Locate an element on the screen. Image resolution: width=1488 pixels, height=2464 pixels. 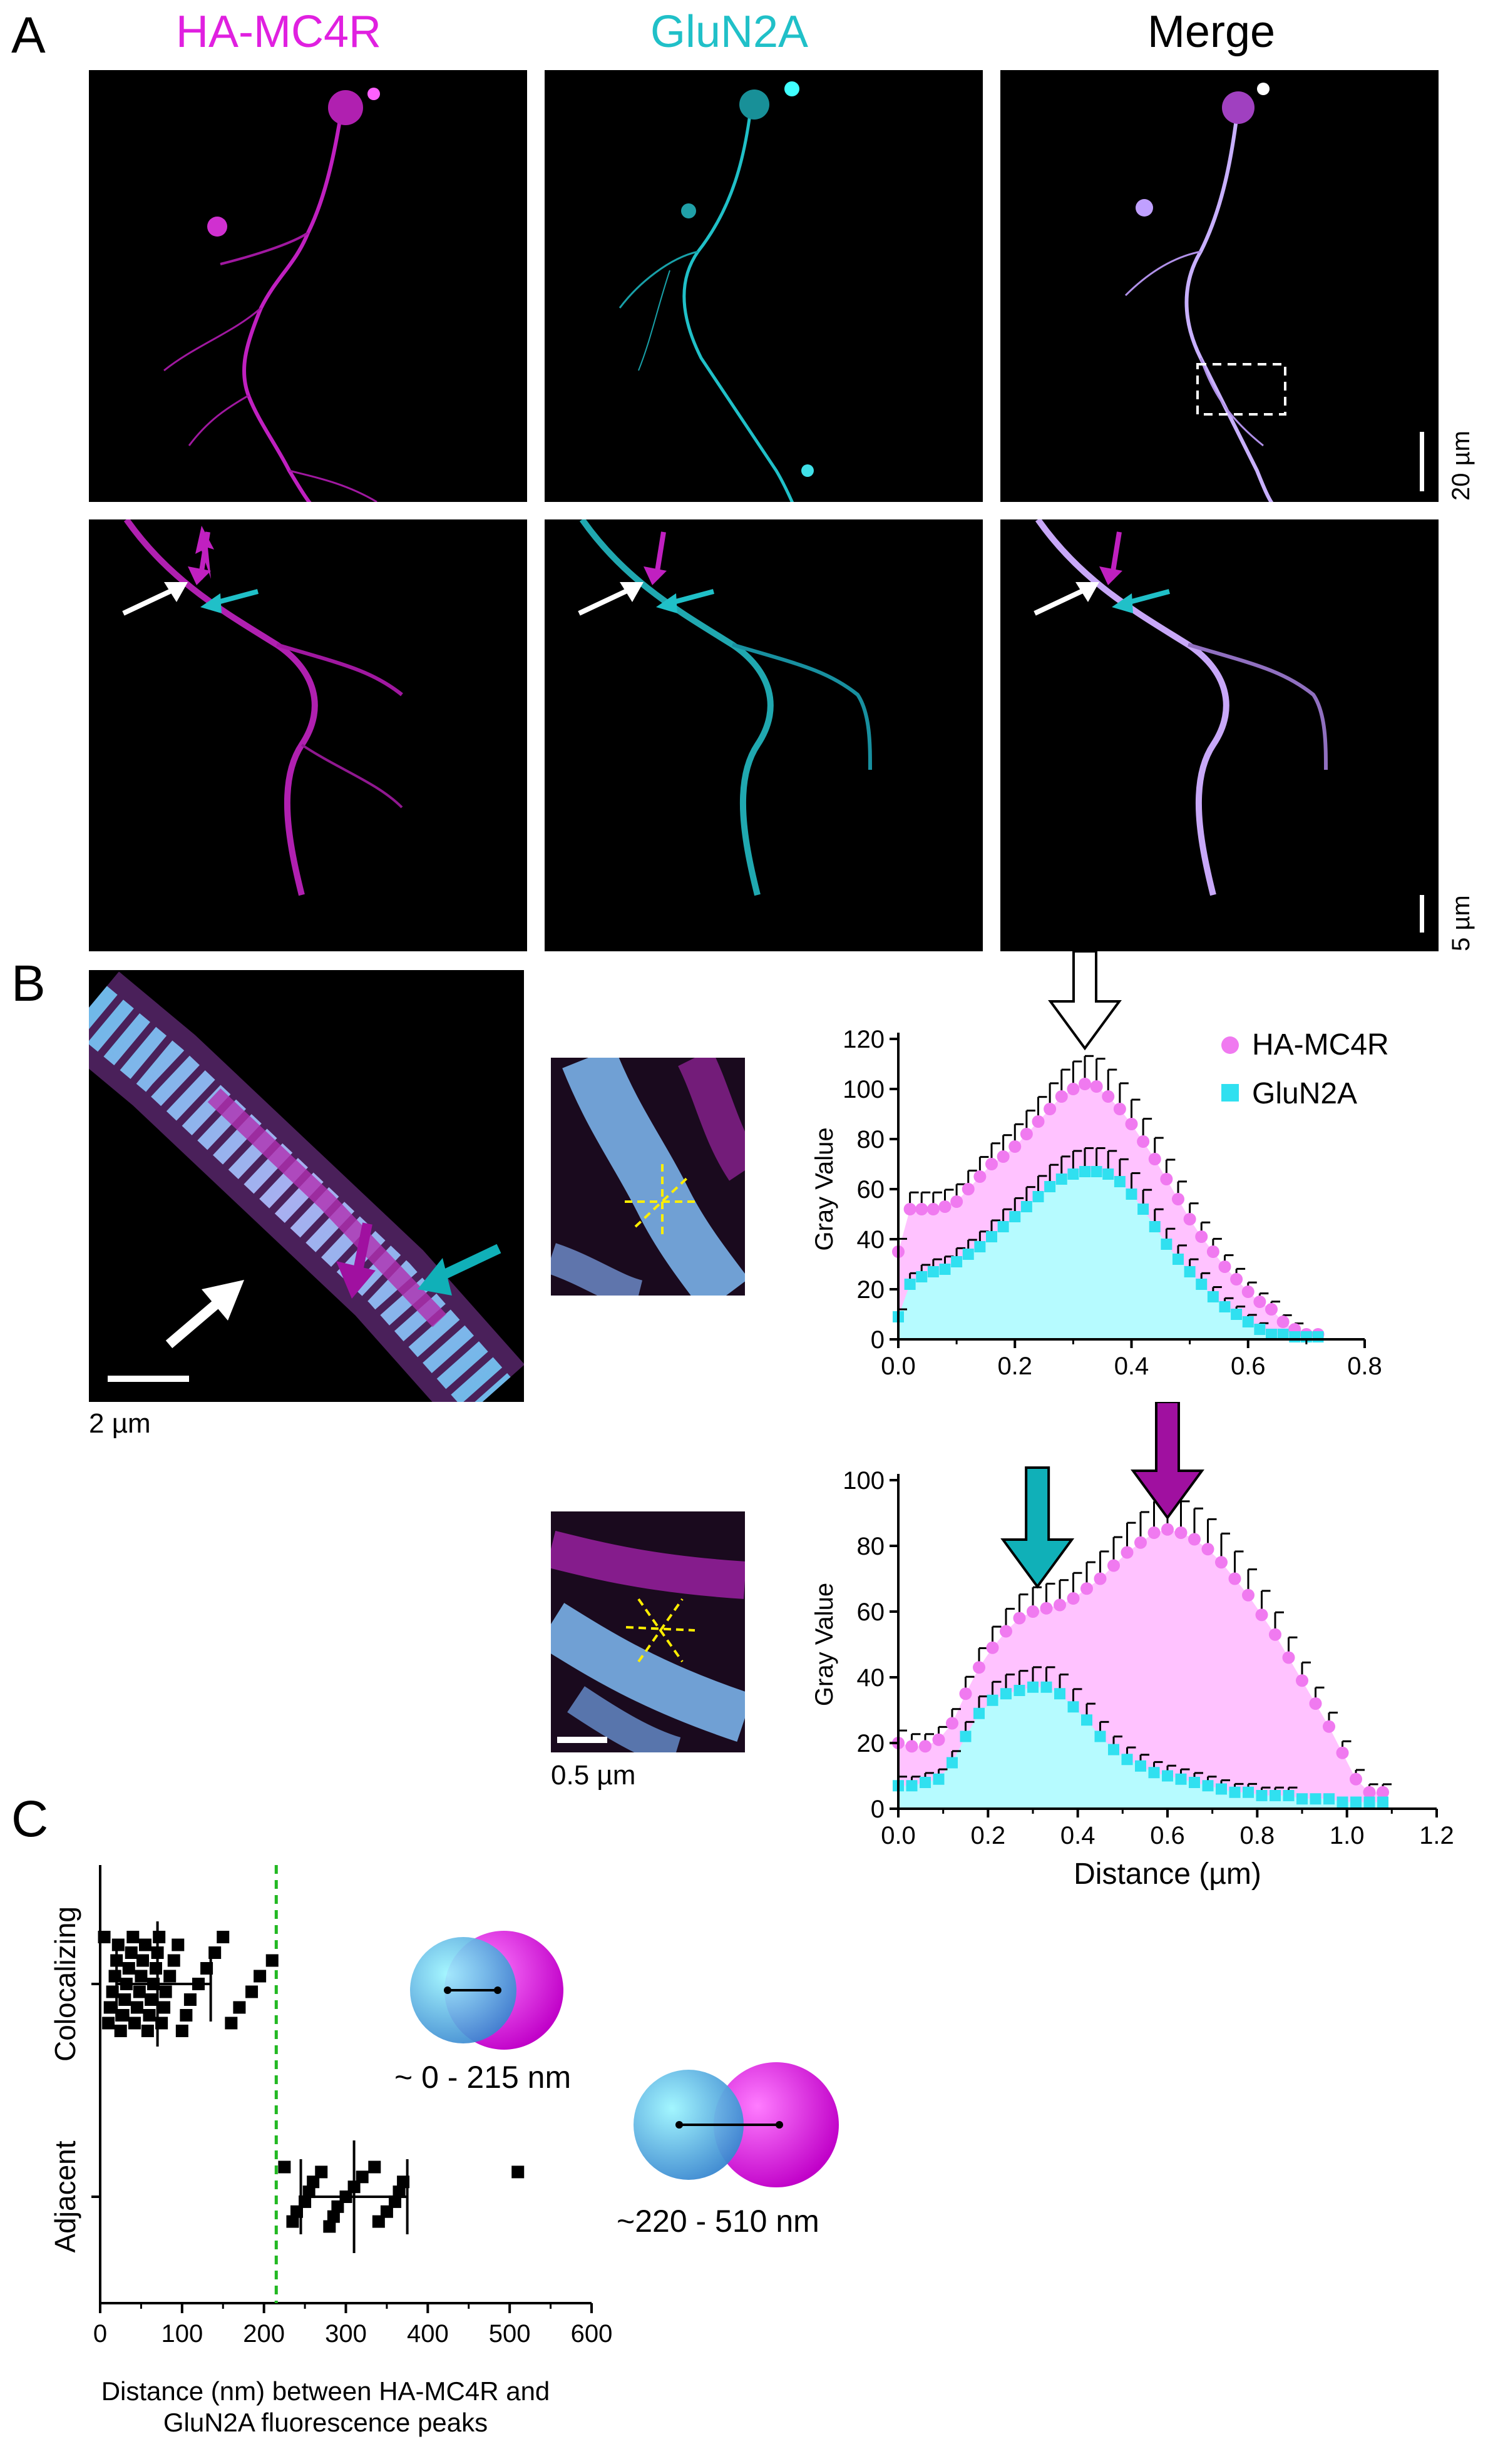
x-tick-label: 0.6 is located at coordinates (1248, 1366).